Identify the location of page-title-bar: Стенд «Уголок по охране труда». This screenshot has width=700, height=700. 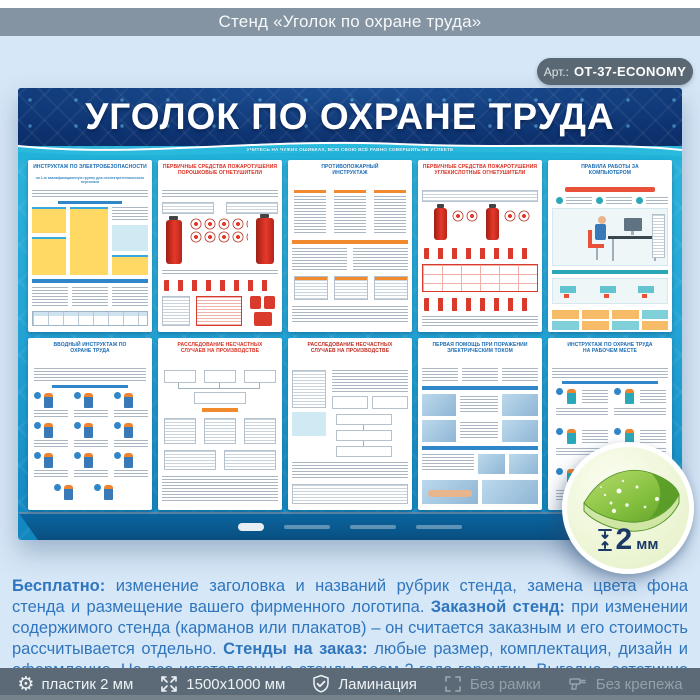
(350, 22).